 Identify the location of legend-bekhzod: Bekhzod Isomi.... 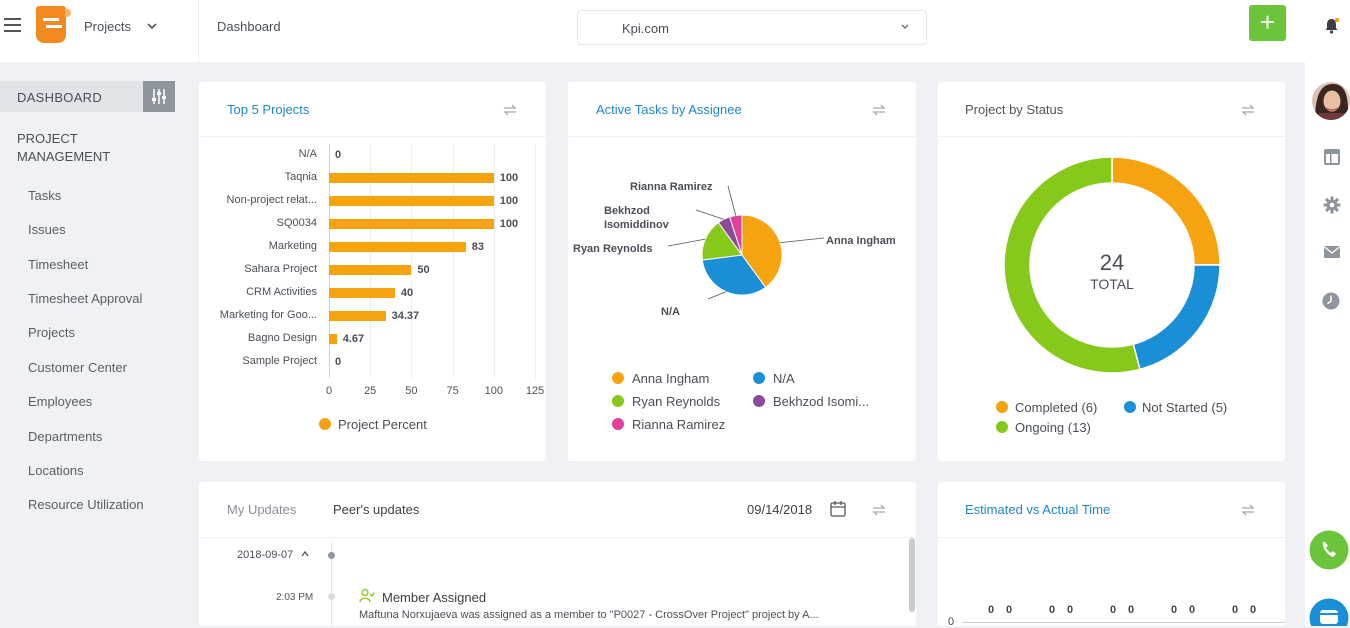
(821, 401).